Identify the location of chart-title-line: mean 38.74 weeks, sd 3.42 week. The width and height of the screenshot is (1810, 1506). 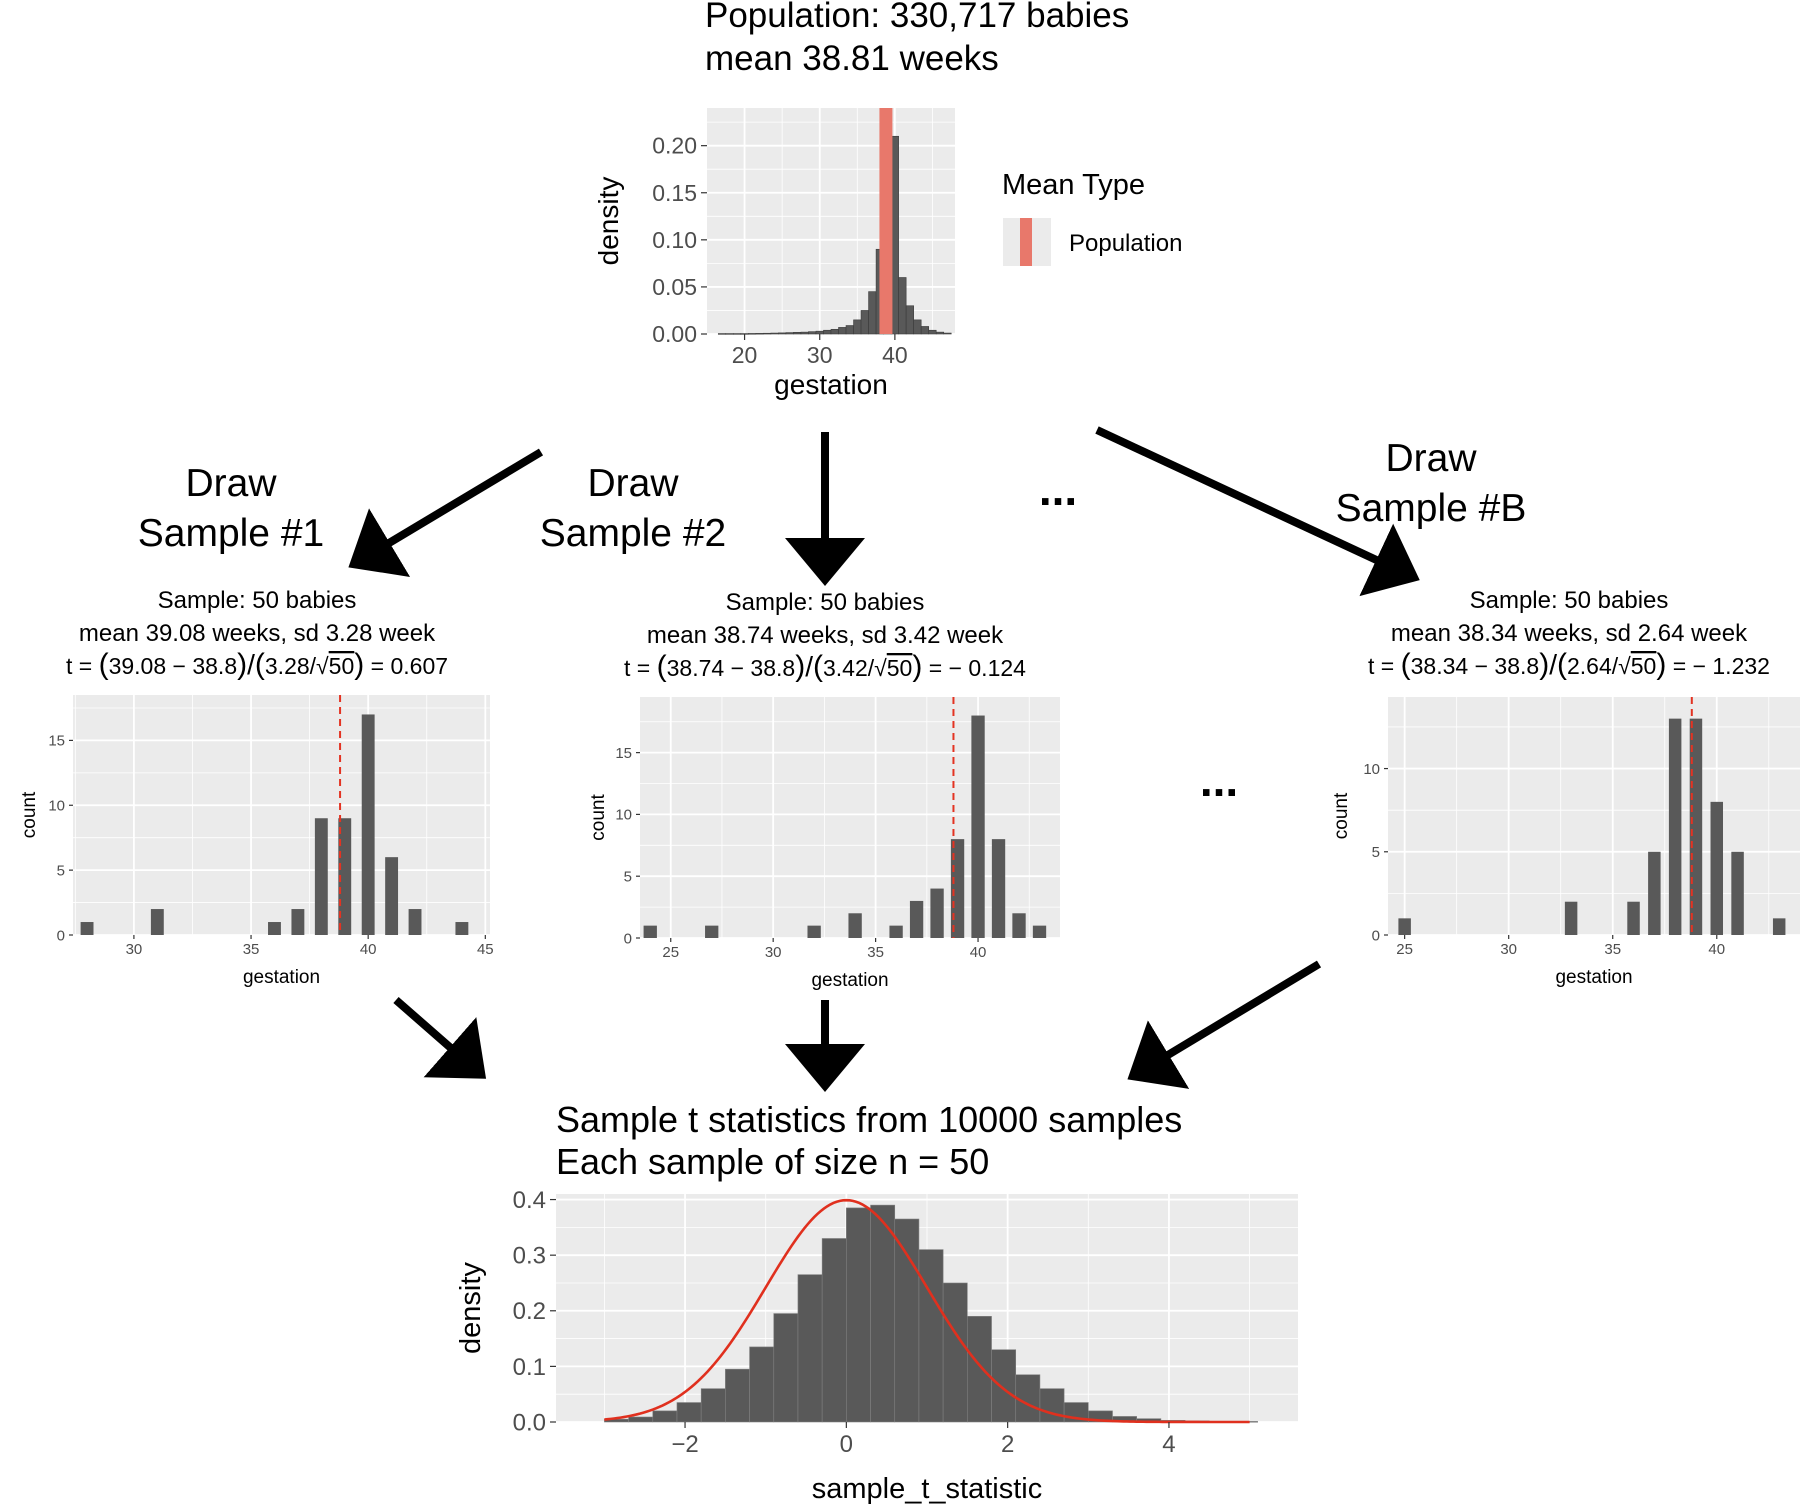
(825, 635).